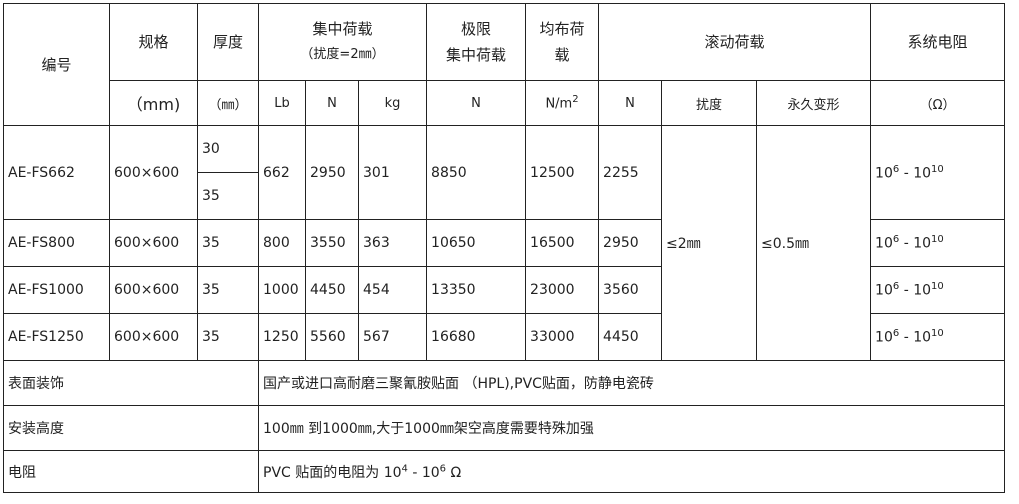 The image size is (1019, 504). I want to click on cell-kg: 363, so click(392, 243).